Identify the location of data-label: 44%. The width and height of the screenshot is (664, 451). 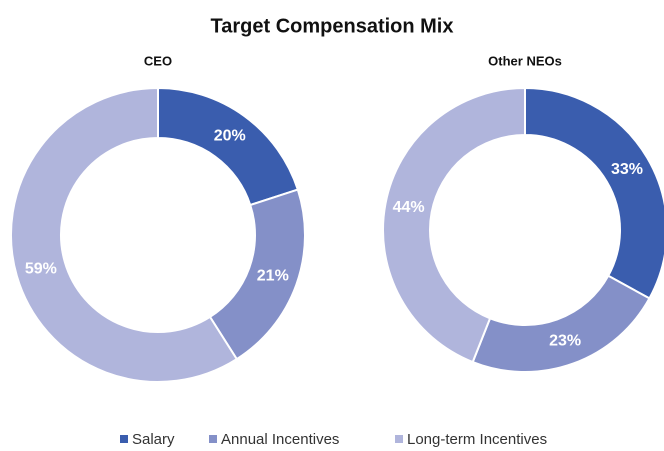
(409, 207).